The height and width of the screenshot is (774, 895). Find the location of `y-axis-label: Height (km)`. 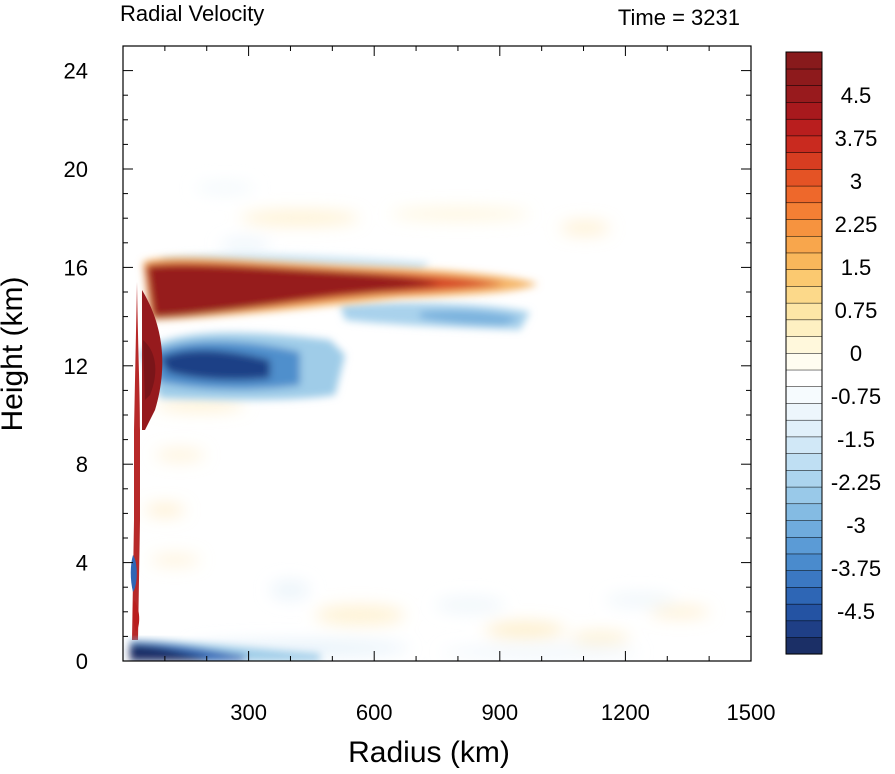

y-axis-label: Height (km) is located at coordinates (14, 353).